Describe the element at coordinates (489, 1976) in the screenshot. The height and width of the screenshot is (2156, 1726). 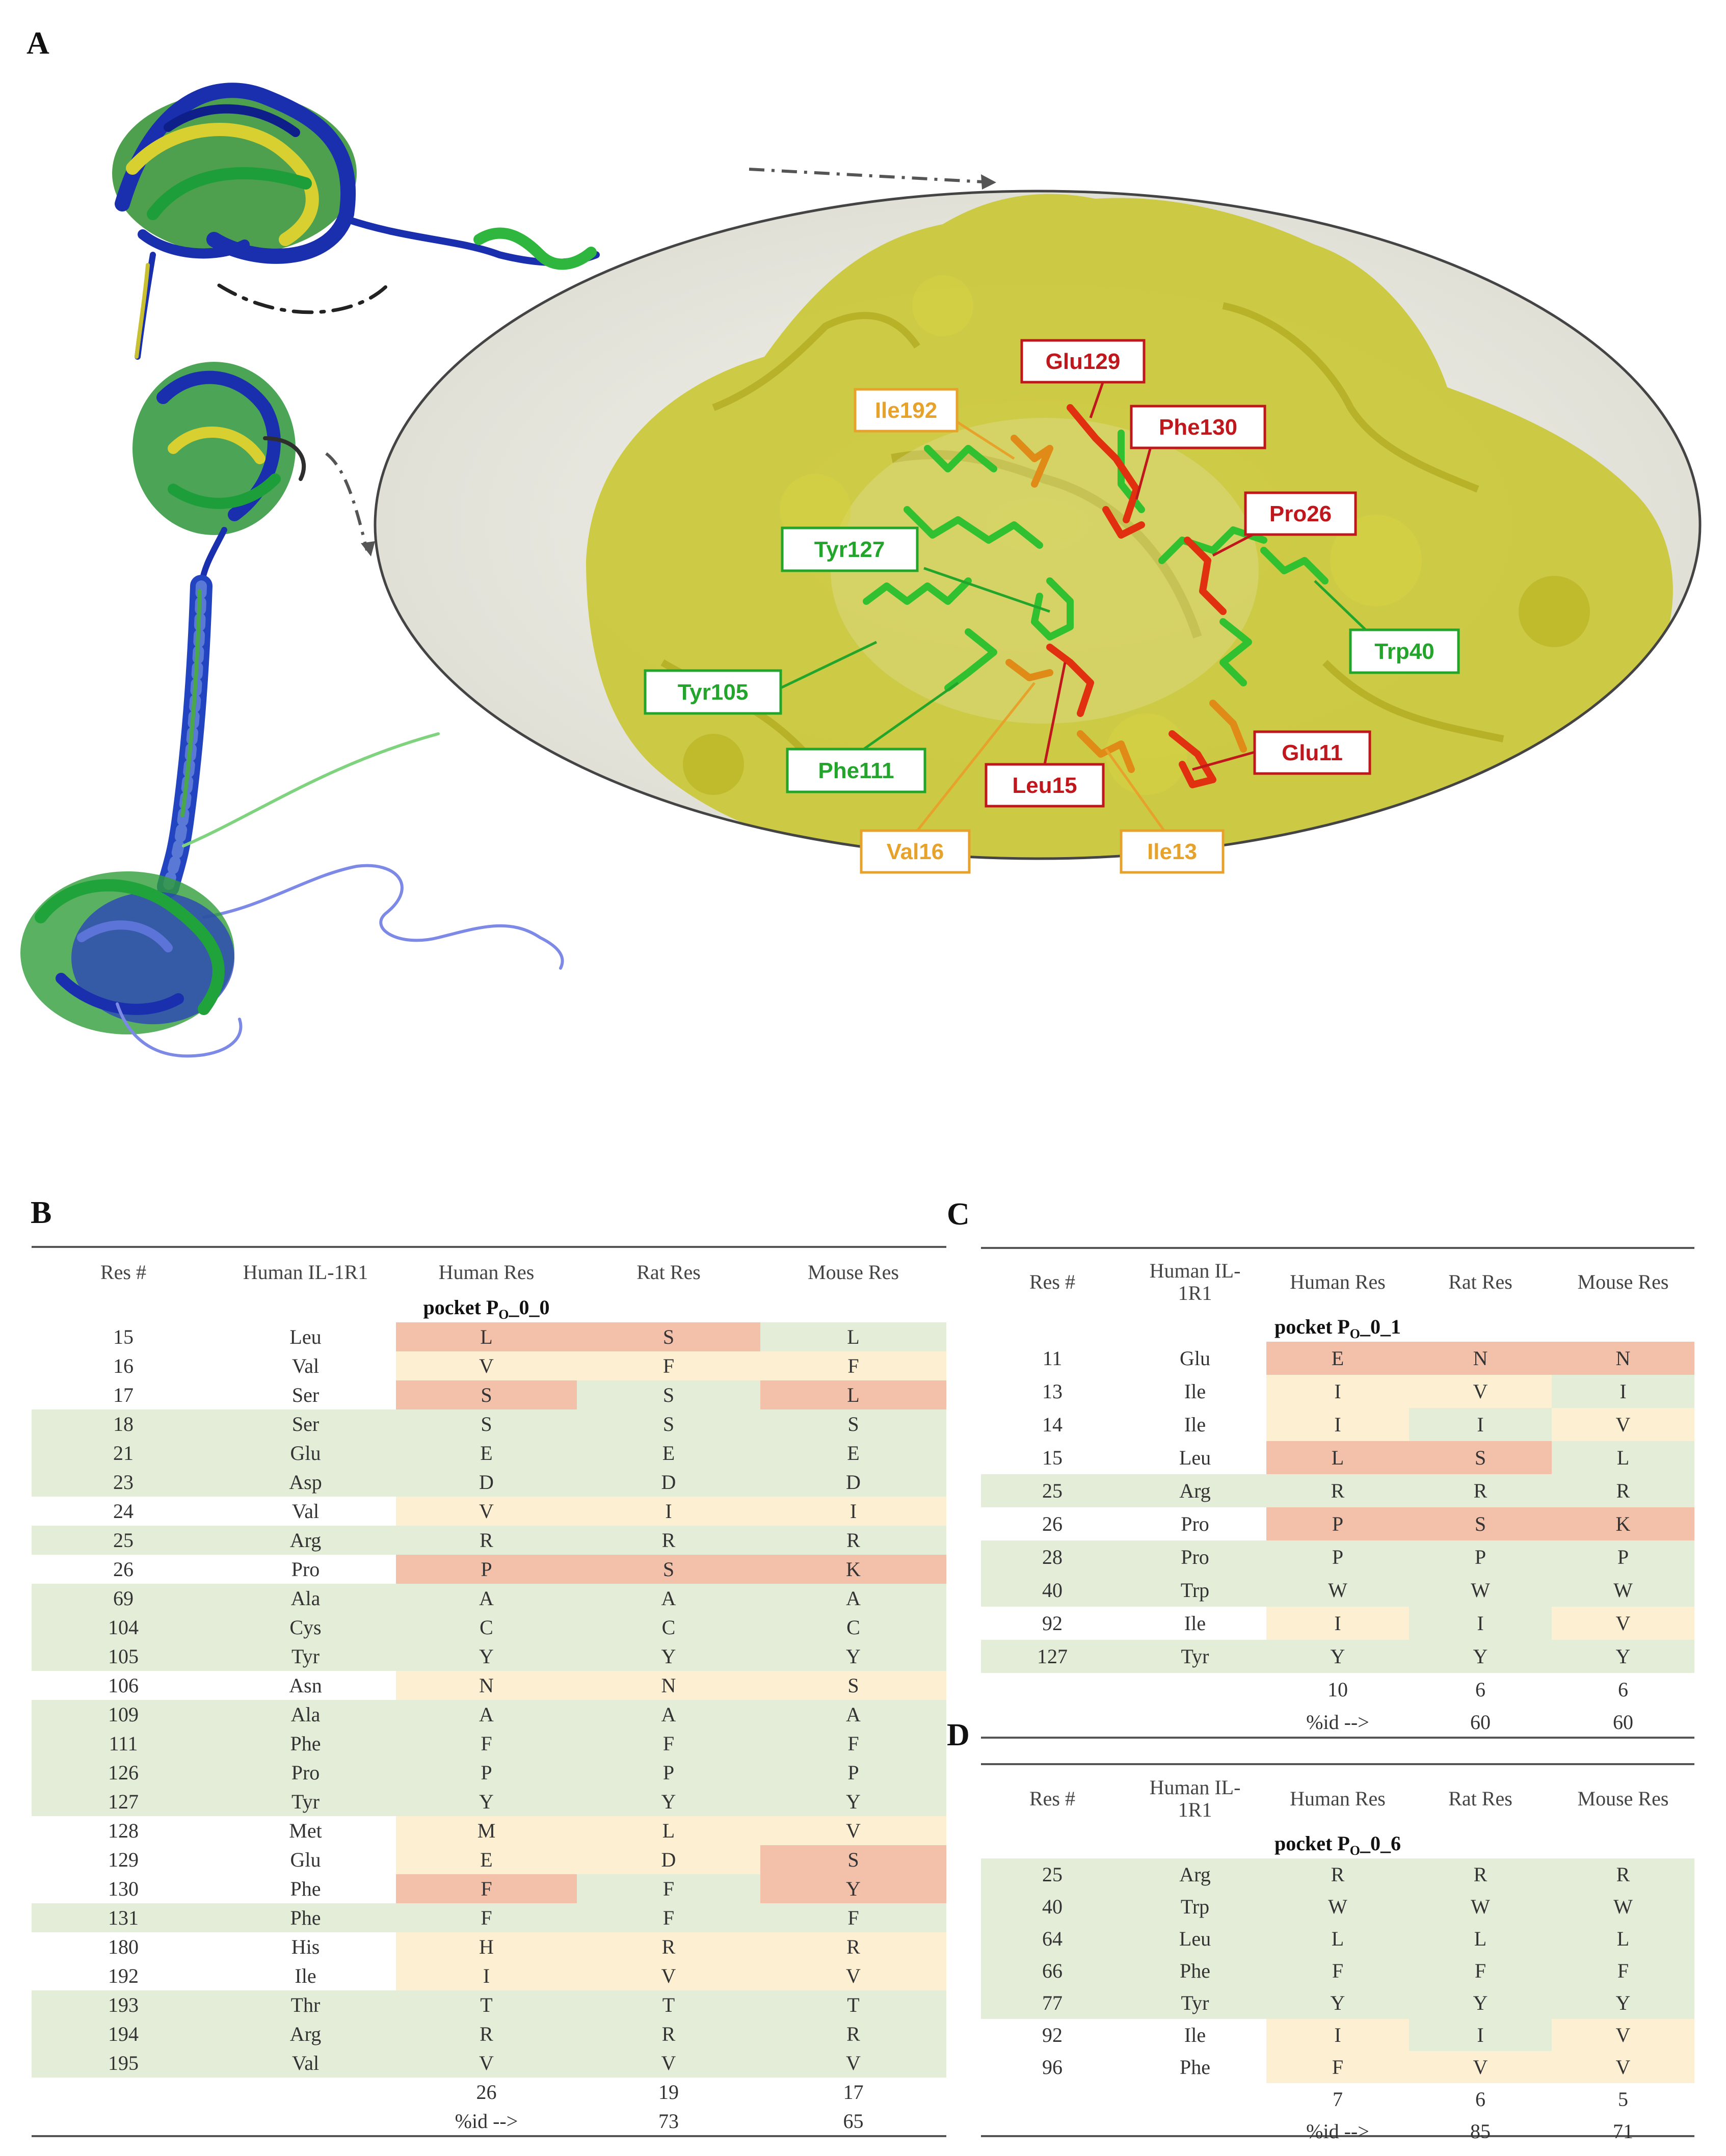
I see `table-row: 192 Ile I V V` at that location.